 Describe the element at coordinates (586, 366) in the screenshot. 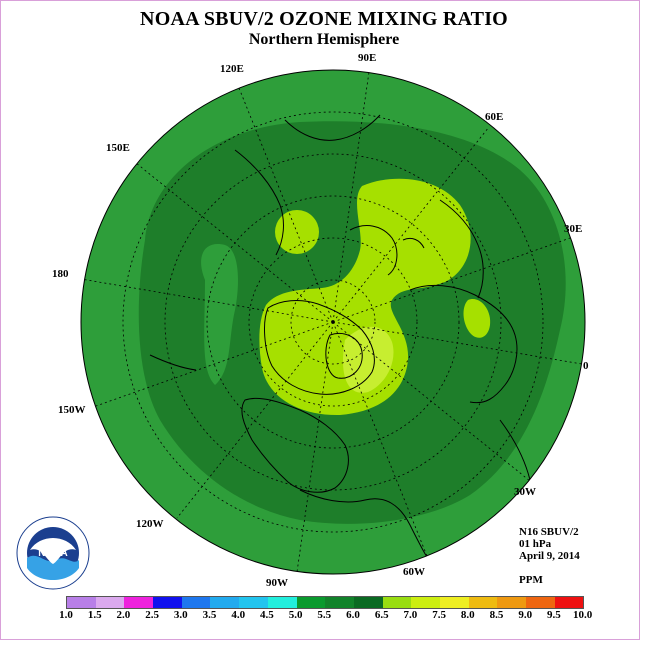

I see `lon-label-0: 0` at that location.